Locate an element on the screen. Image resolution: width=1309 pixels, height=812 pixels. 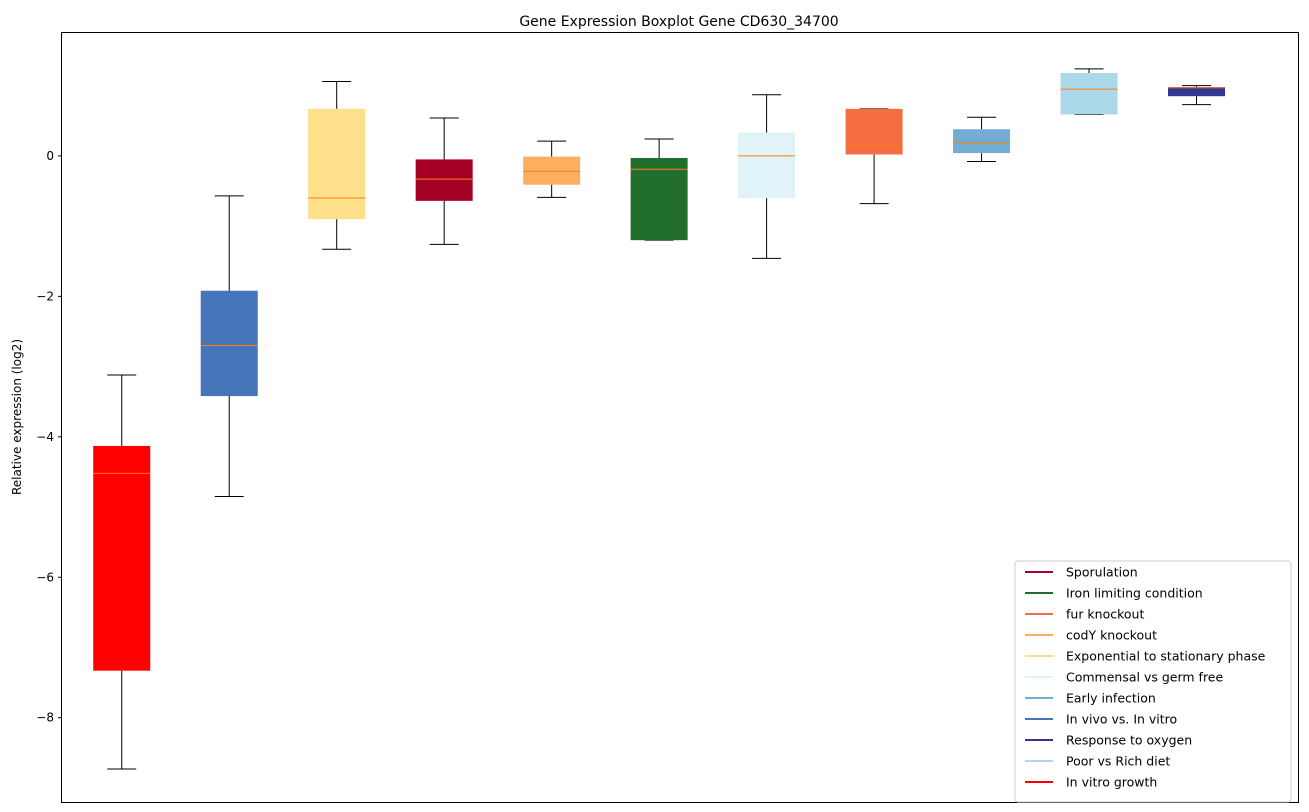
legend-entry: codY knockout is located at coordinates (1091, 635).